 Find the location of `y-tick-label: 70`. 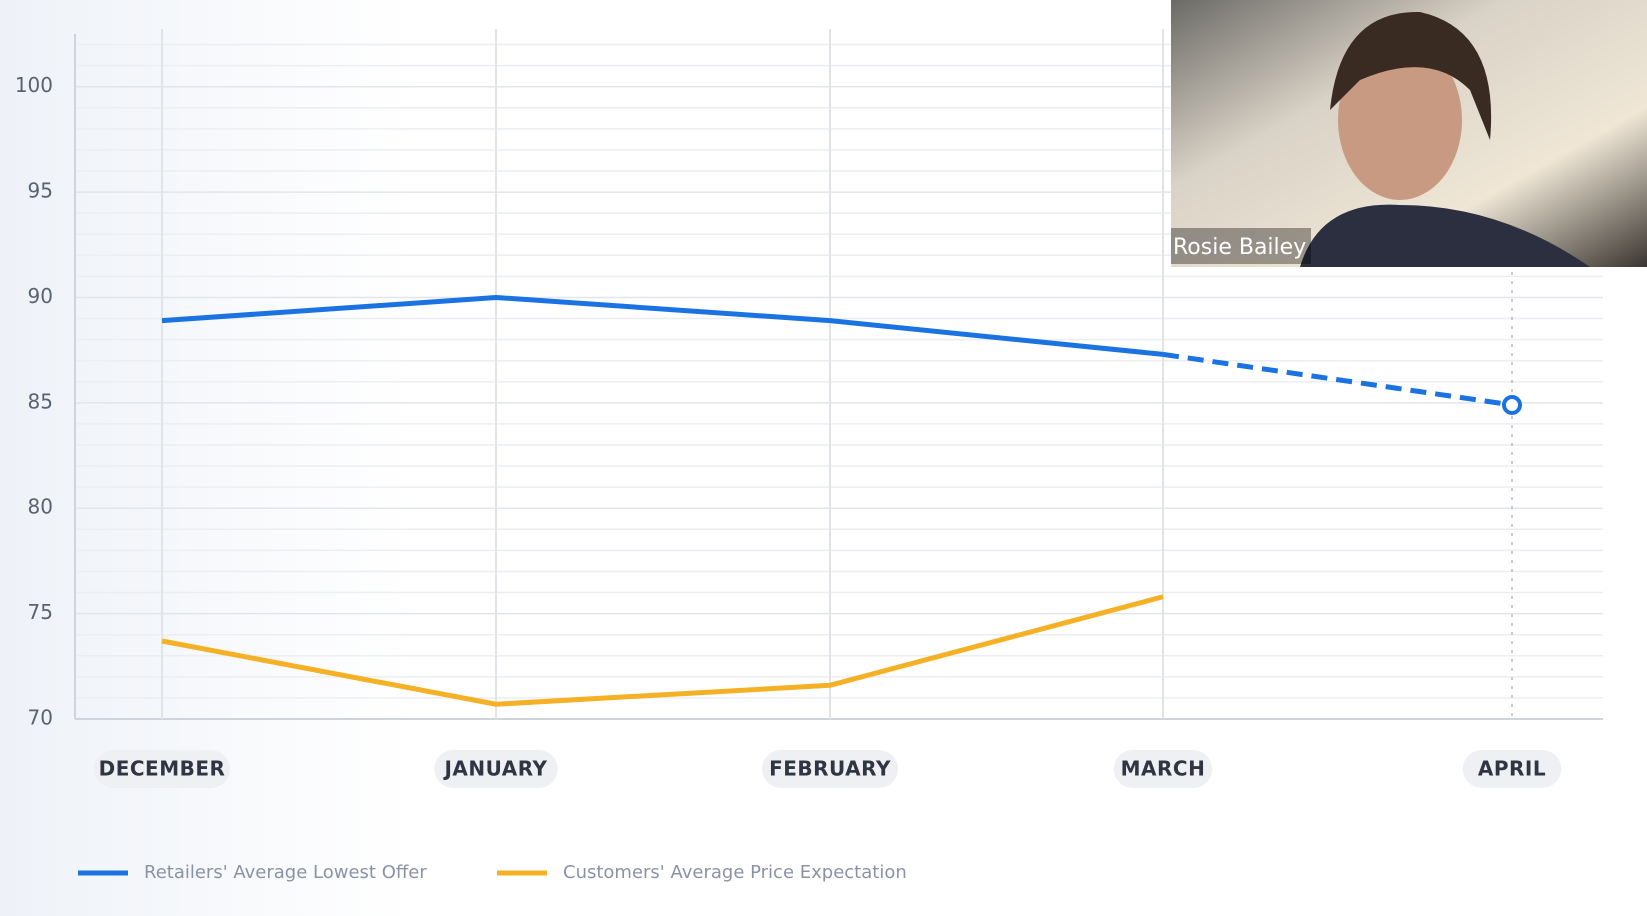

y-tick-label: 70 is located at coordinates (40, 718).